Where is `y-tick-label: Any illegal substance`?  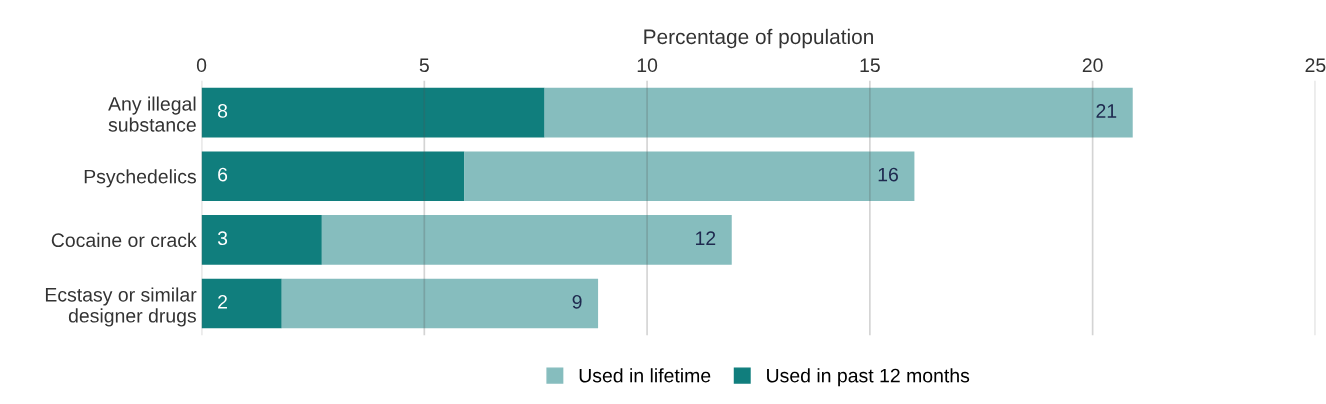 y-tick-label: Any illegal substance is located at coordinates (152, 114).